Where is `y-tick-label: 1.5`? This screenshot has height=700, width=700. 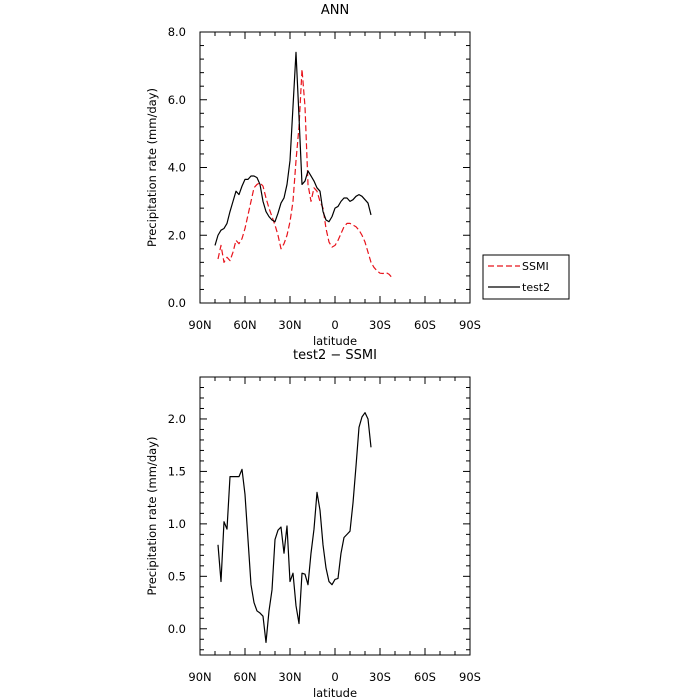
y-tick-label: 1.5 is located at coordinates (177, 471).